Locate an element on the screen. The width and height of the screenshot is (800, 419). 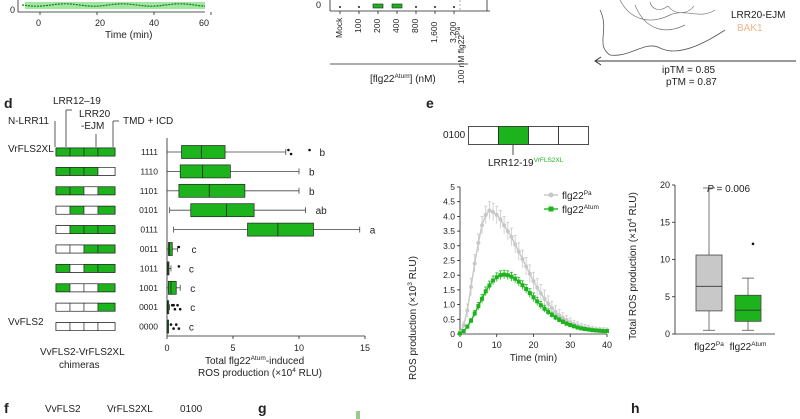
panel-e-box-category-label: flg22Atum is located at coordinates (748, 347).